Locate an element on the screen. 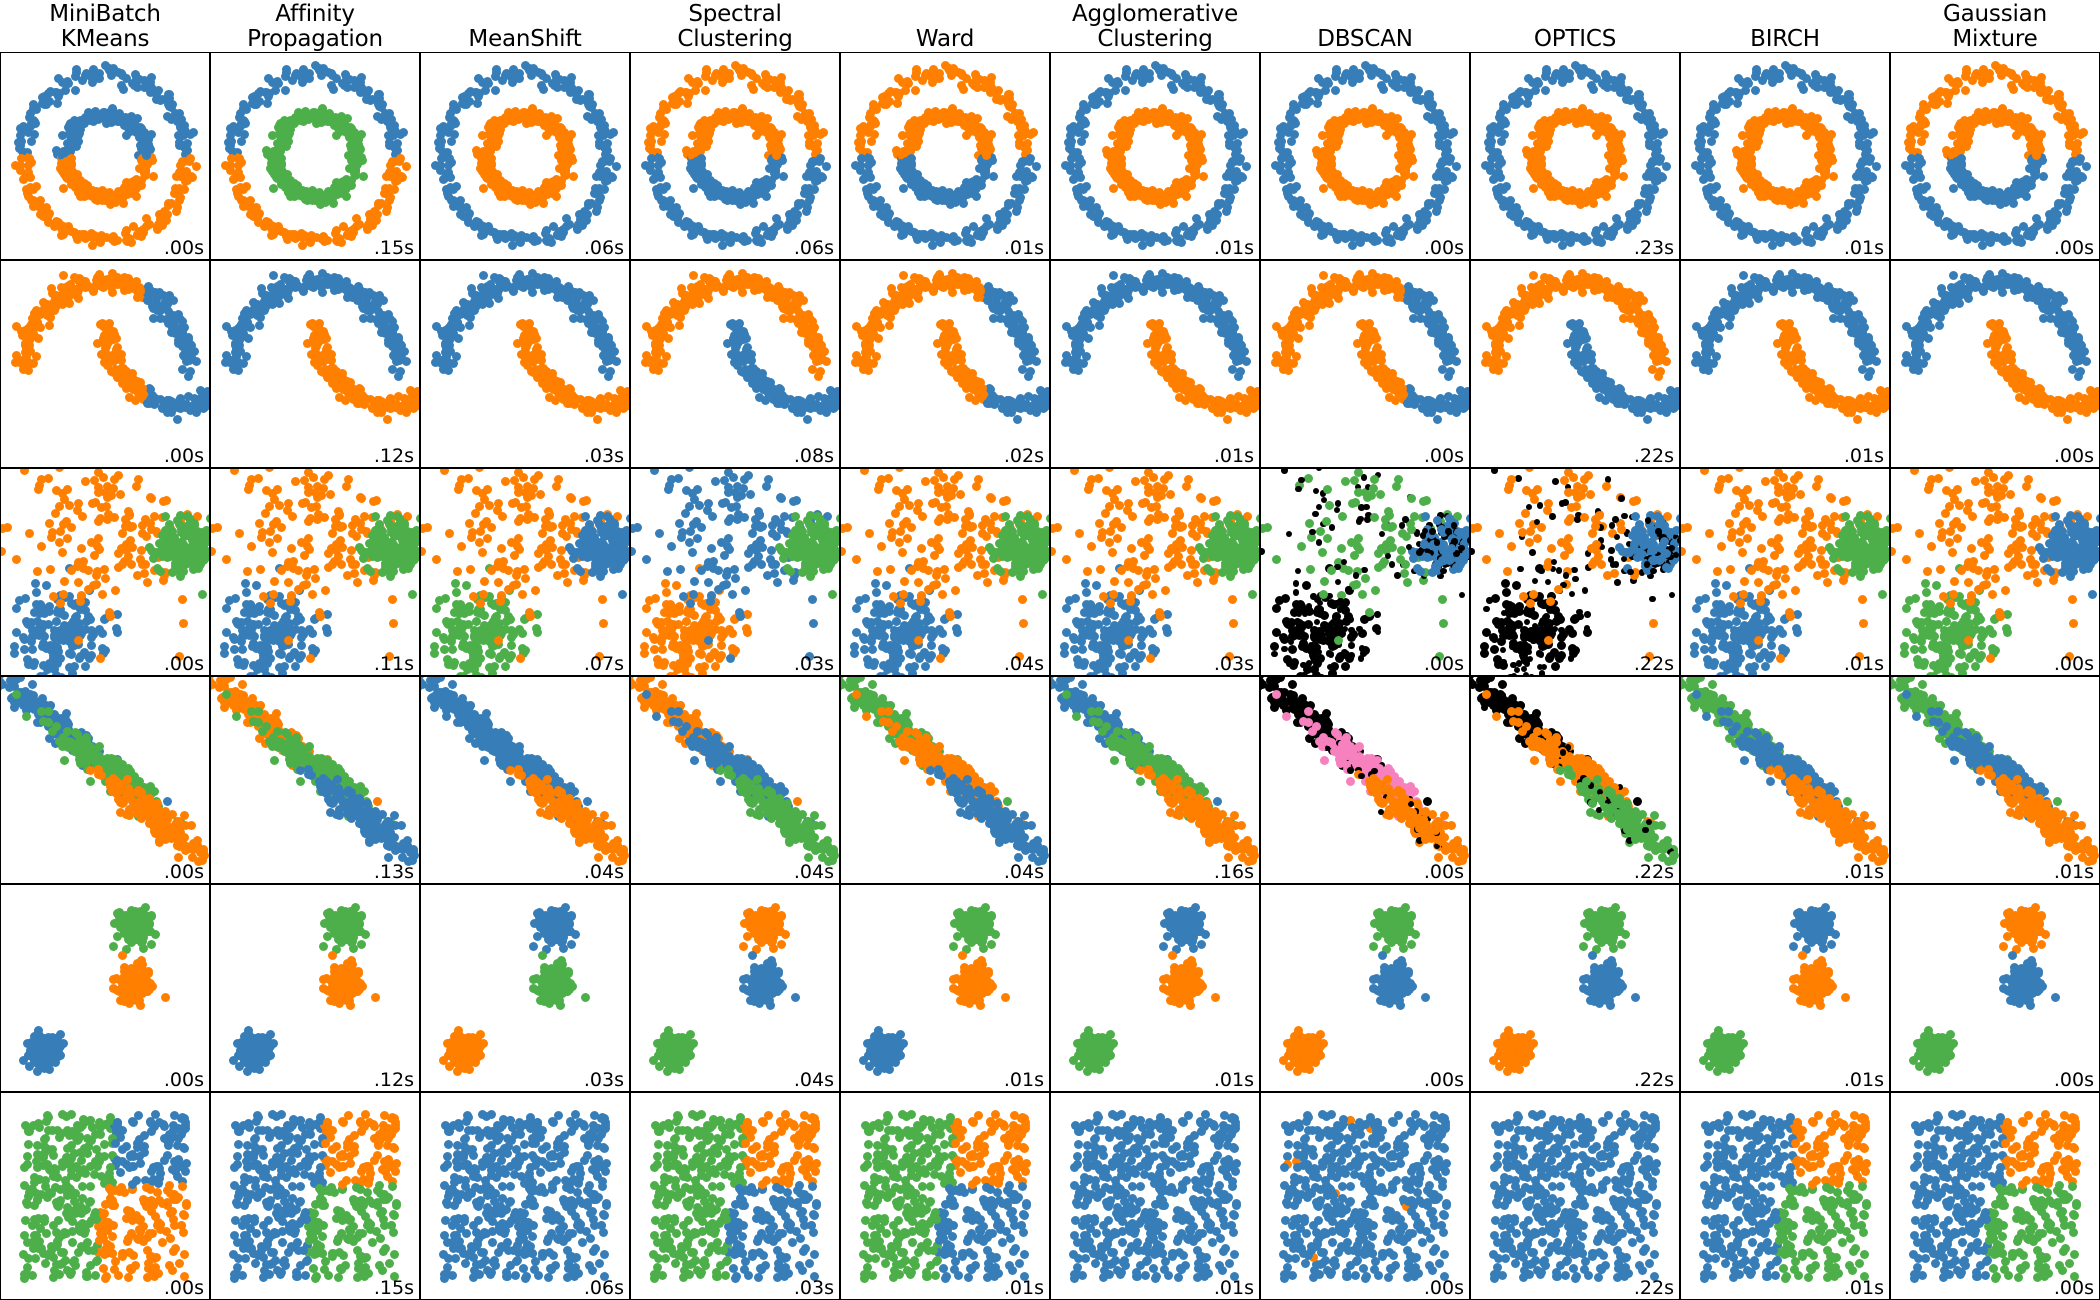 The image size is (2100, 1300). panel-row-varied-blobs-minibatch-kmeans: .00s is located at coordinates (105, 572).